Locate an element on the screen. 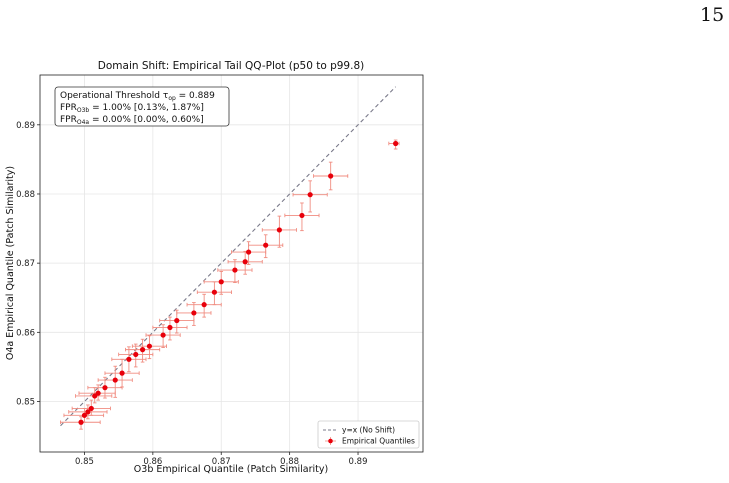 This screenshot has height=483, width=729. x-tick-label: 0.89 is located at coordinates (358, 462).